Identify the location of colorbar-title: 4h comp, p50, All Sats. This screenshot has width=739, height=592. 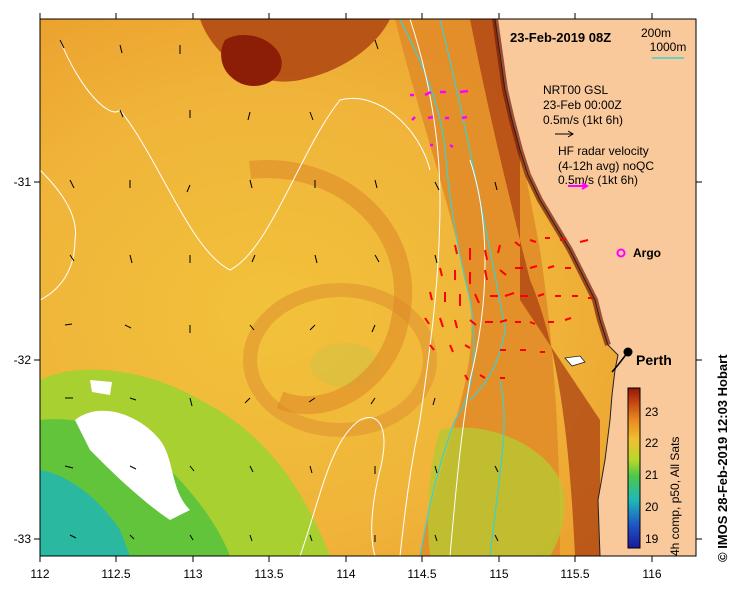
(675, 496).